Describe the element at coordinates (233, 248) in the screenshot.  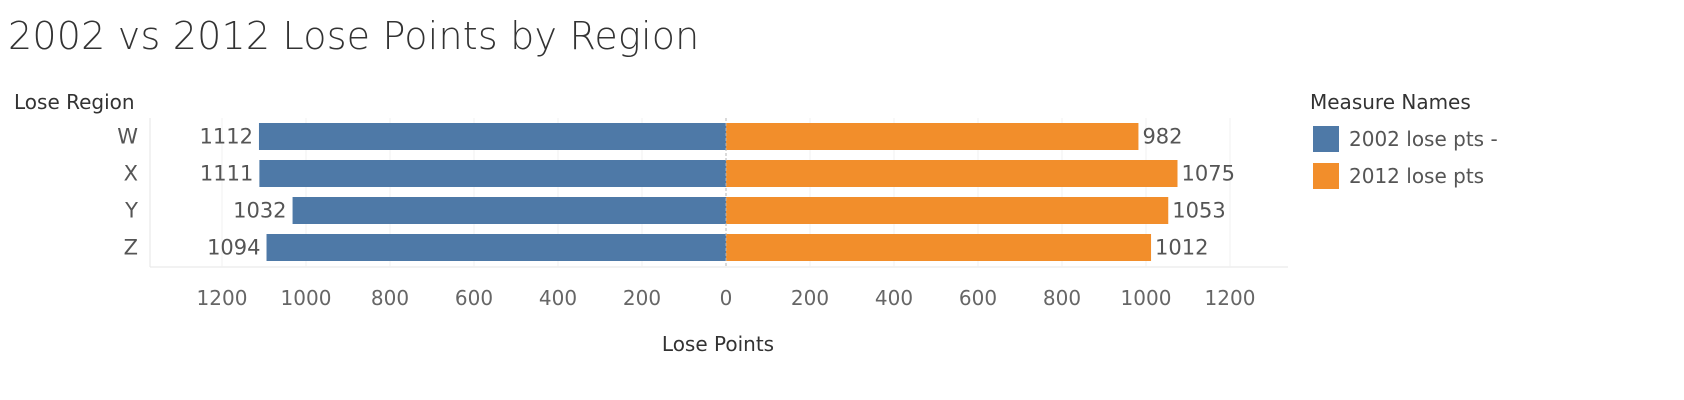
I see `data-label-2002-Z: 1094` at that location.